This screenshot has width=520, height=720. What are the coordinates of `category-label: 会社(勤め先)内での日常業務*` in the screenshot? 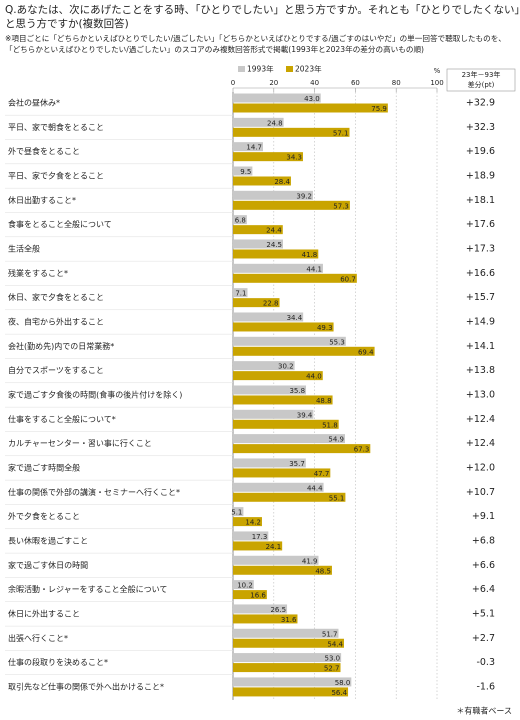 It's located at (61, 346).